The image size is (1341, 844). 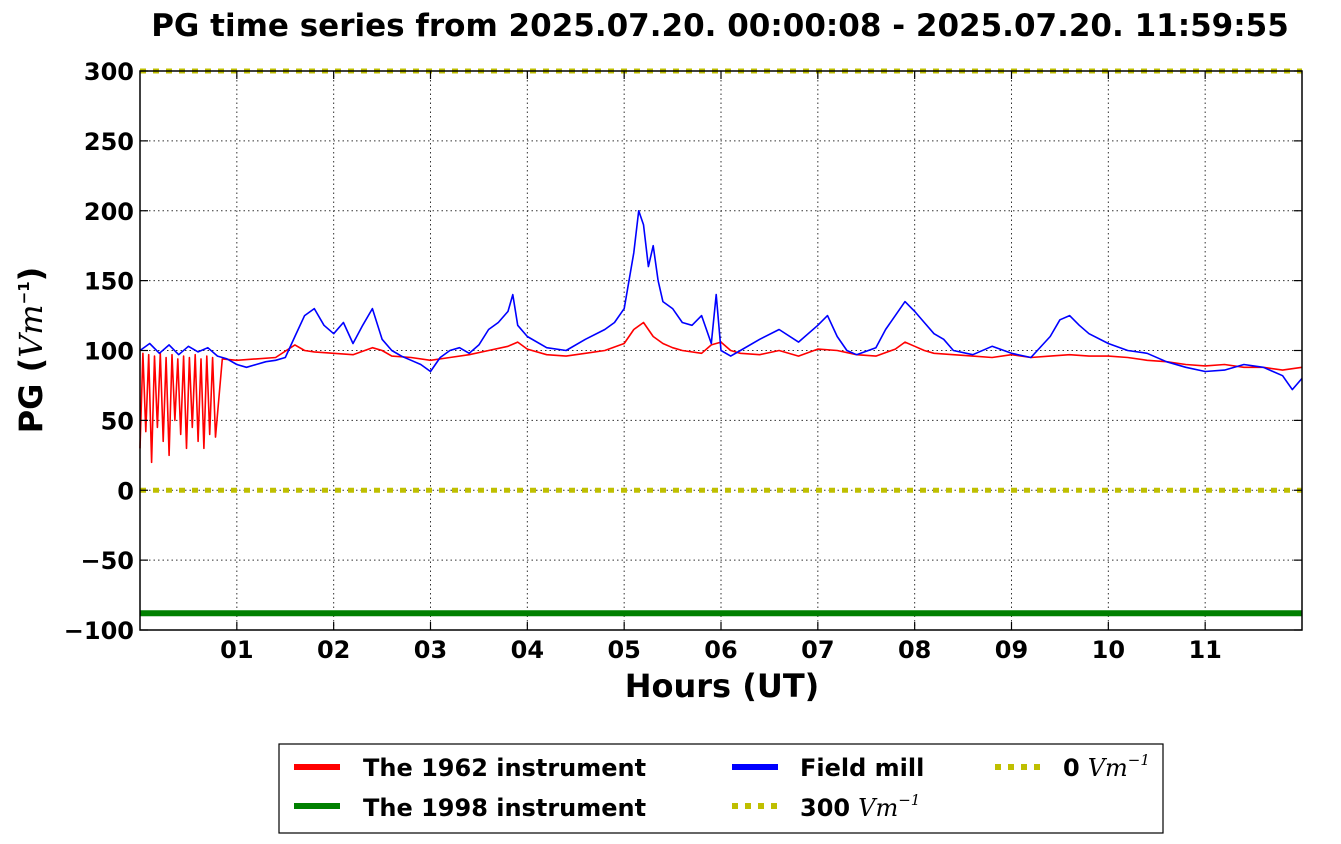 I want to click on y-tick-label: −100, so click(x=99, y=631).